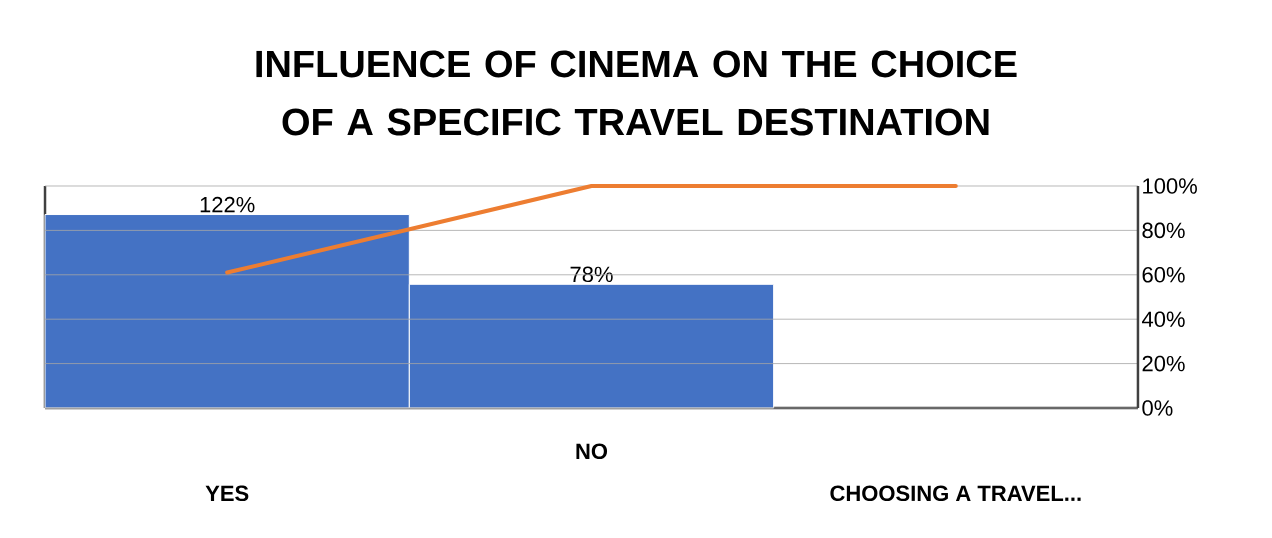 This screenshot has width=1272, height=538. What do you see at coordinates (1163, 230) in the screenshot?
I see `y2-tick-label: 80%` at bounding box center [1163, 230].